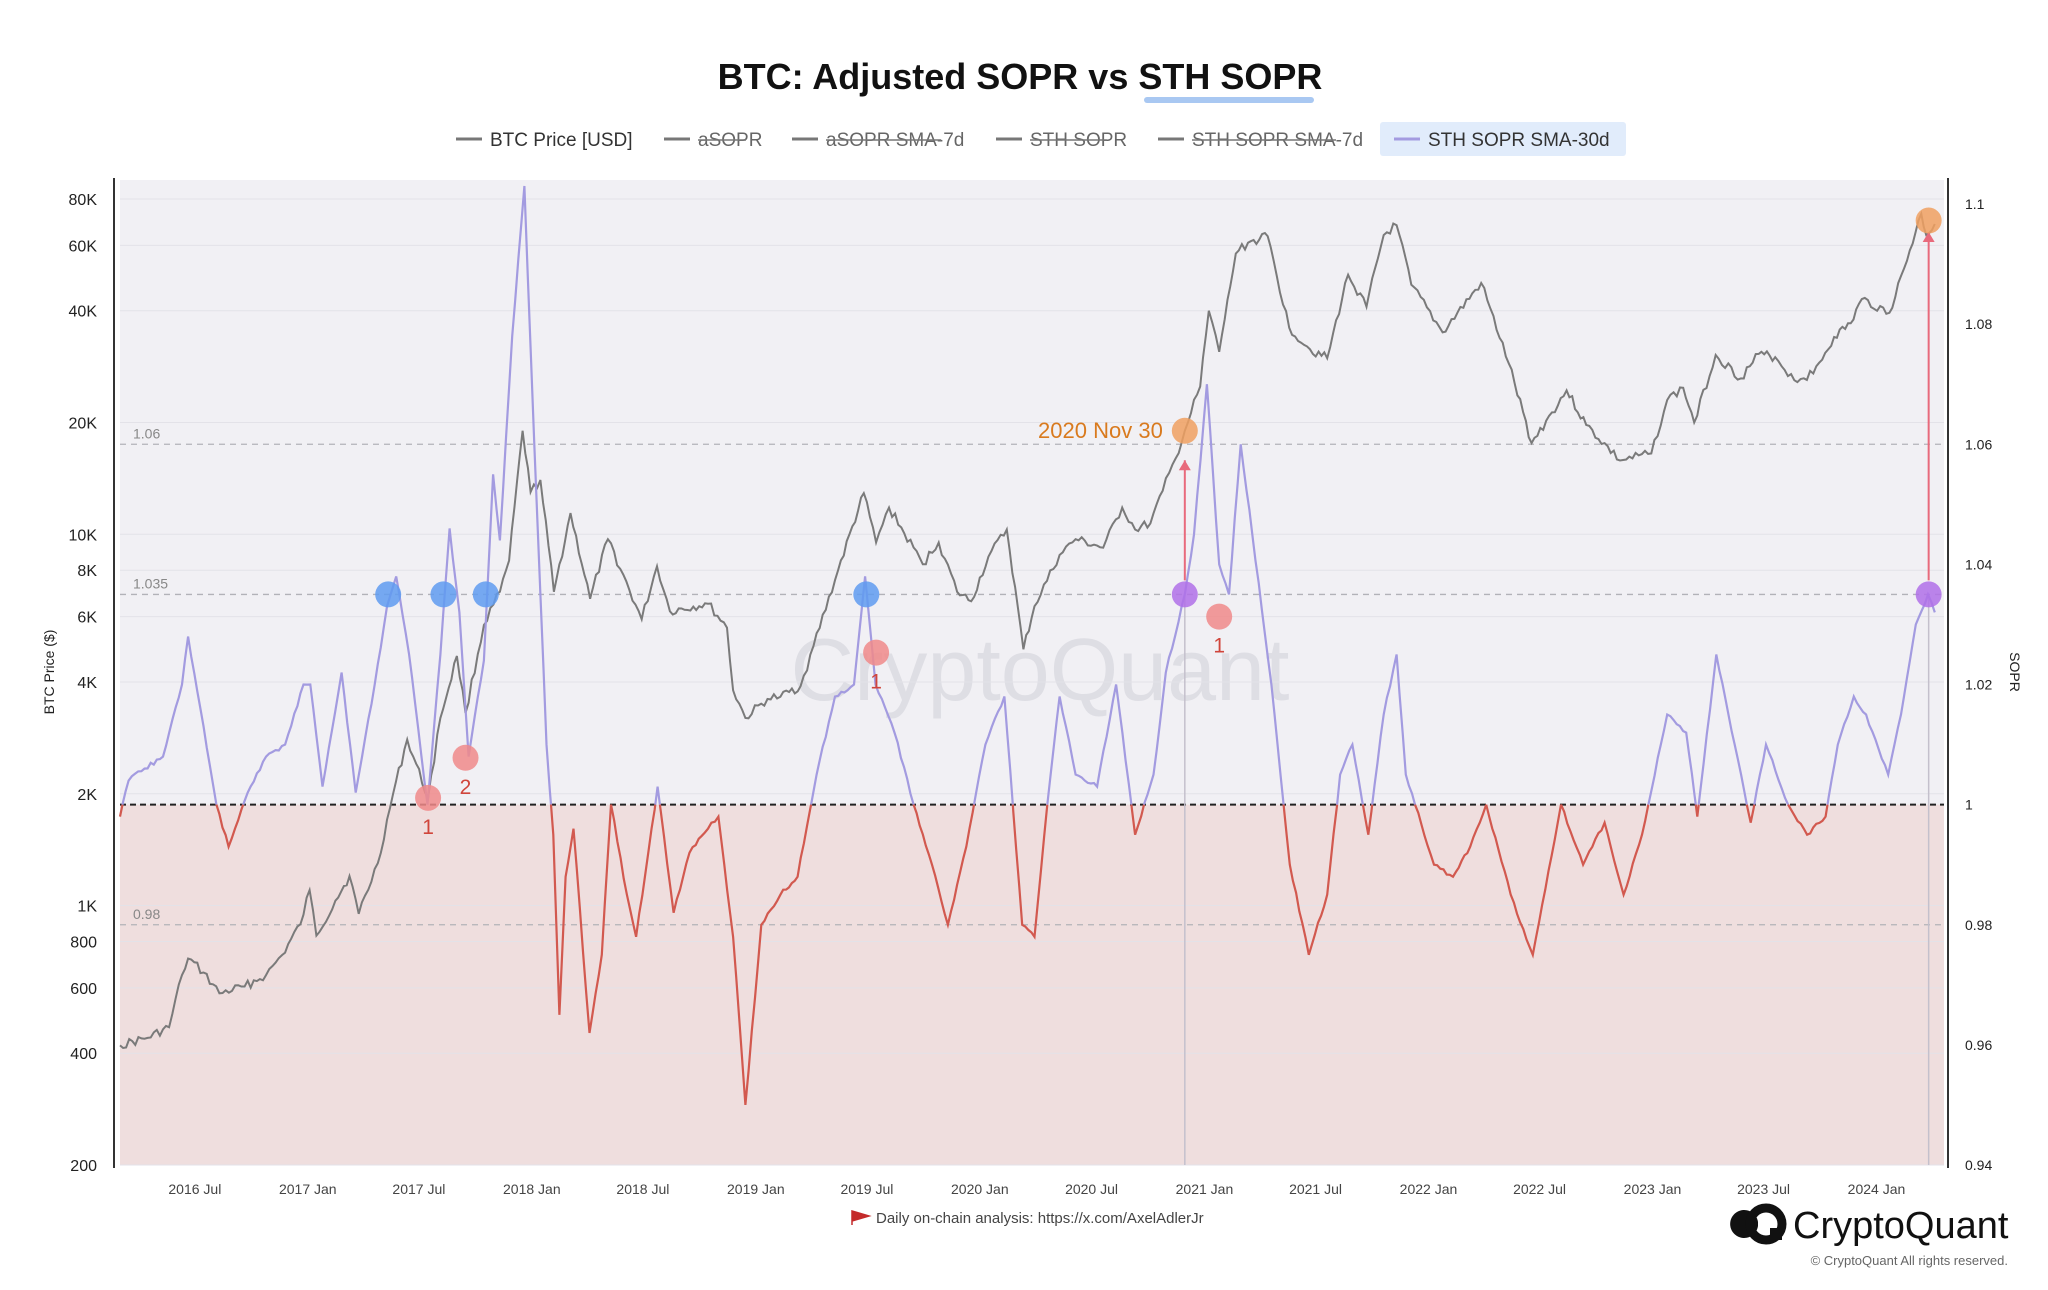 Image resolution: width=2048 pixels, height=1290 pixels. What do you see at coordinates (1978, 324) in the screenshot?
I see `right-tick-label: 1.08` at bounding box center [1978, 324].